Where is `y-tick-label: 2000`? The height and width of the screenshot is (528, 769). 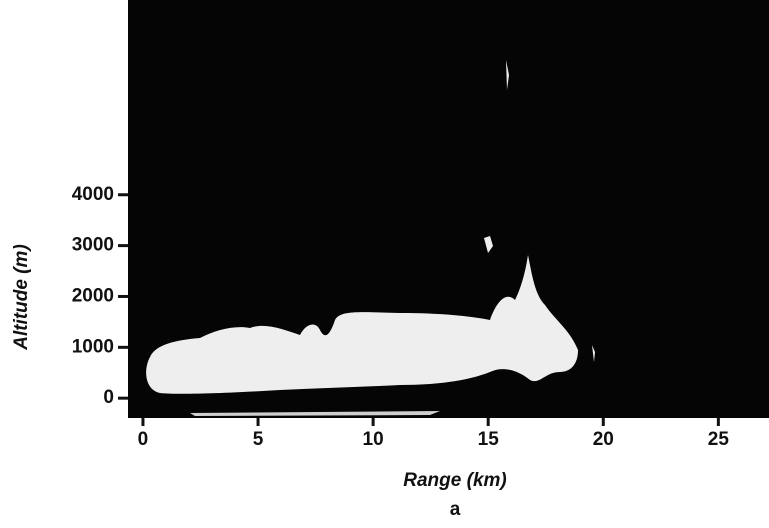
y-tick-label: 2000 is located at coordinates (93, 295).